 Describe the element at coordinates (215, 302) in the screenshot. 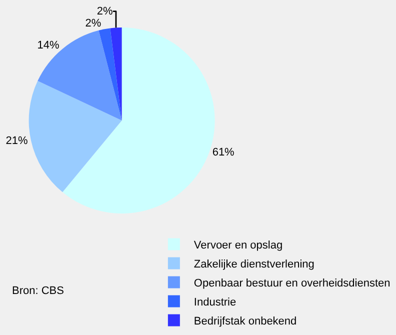

I see `legend-label: Industrie` at that location.